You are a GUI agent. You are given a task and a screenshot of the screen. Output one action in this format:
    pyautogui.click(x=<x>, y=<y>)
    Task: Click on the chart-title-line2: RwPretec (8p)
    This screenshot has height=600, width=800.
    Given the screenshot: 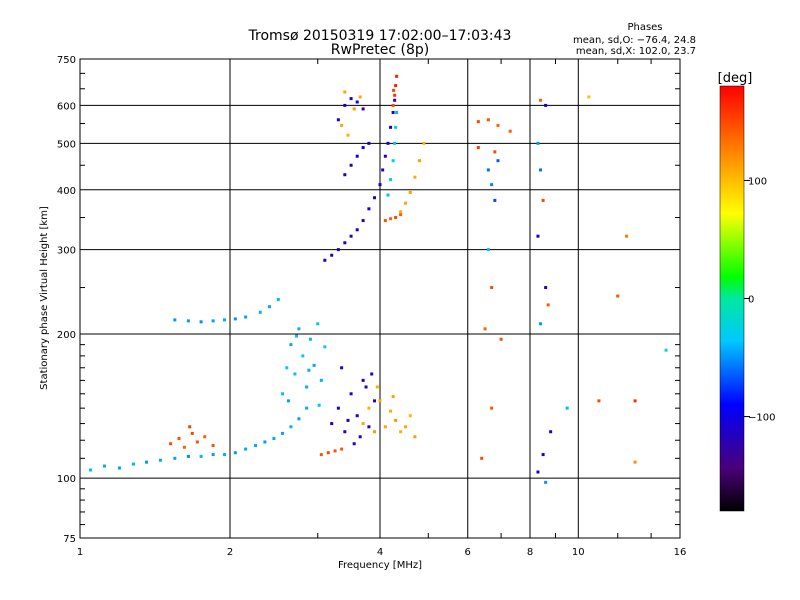 What is the action you would take?
    pyautogui.click(x=380, y=50)
    